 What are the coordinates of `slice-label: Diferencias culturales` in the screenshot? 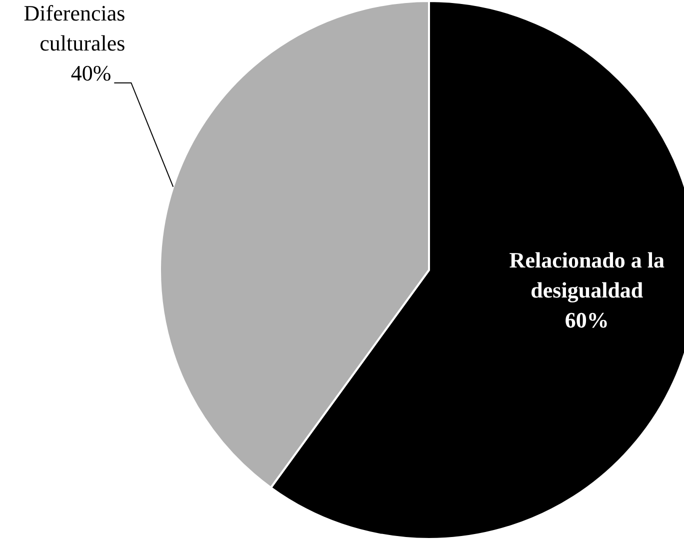 It's located at (75, 28).